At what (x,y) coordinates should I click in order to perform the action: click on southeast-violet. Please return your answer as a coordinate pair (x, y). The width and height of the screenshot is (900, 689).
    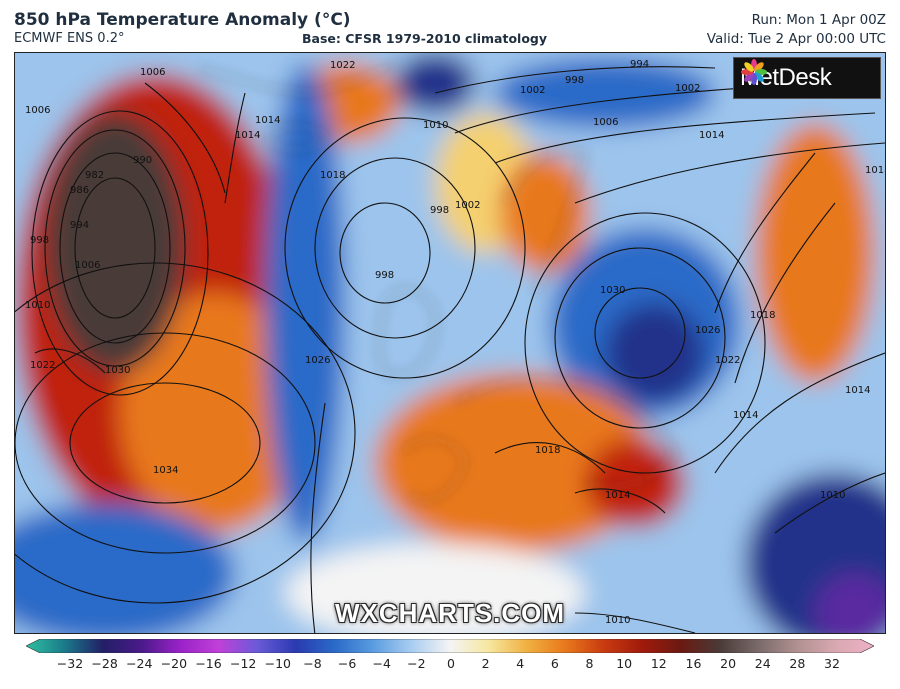
    Looking at the image, I should click on (850, 603).